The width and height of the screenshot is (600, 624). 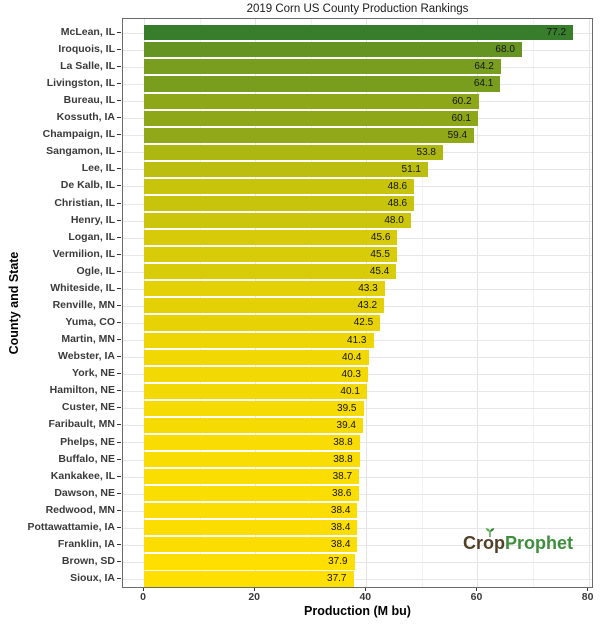 What do you see at coordinates (249, 579) in the screenshot?
I see `bar: 37.7` at bounding box center [249, 579].